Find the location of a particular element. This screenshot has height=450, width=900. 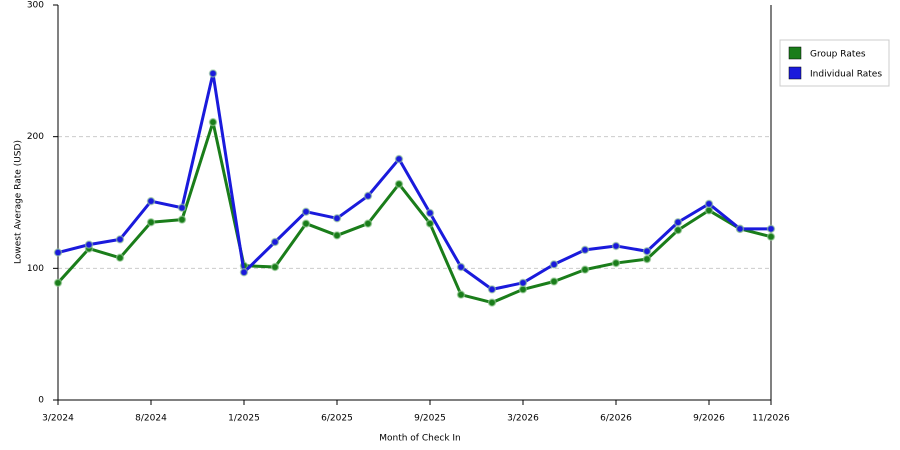

legend-label: Individual Rates is located at coordinates (846, 75).